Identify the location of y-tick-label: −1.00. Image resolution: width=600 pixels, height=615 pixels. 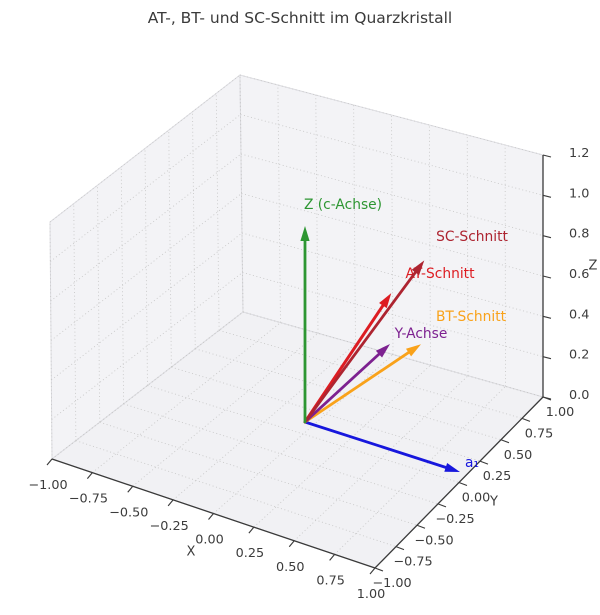
(391, 583).